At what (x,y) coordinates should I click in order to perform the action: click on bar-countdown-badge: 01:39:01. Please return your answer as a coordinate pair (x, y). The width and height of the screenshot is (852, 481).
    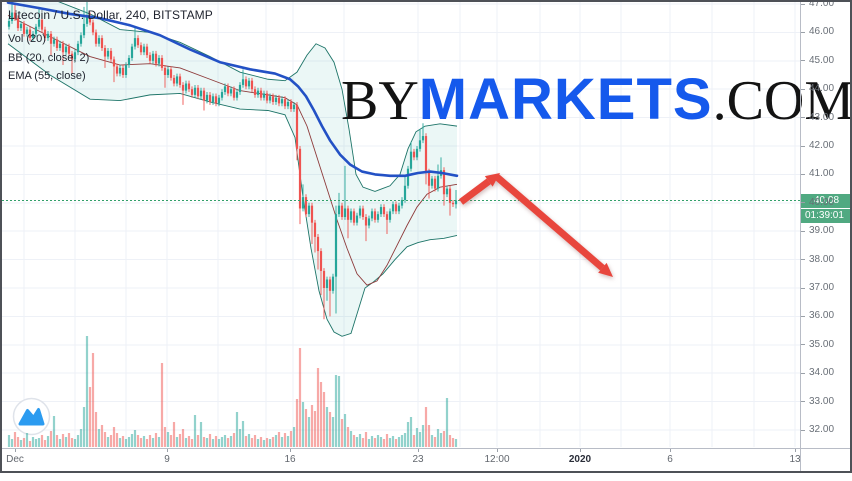
    Looking at the image, I should click on (826, 215).